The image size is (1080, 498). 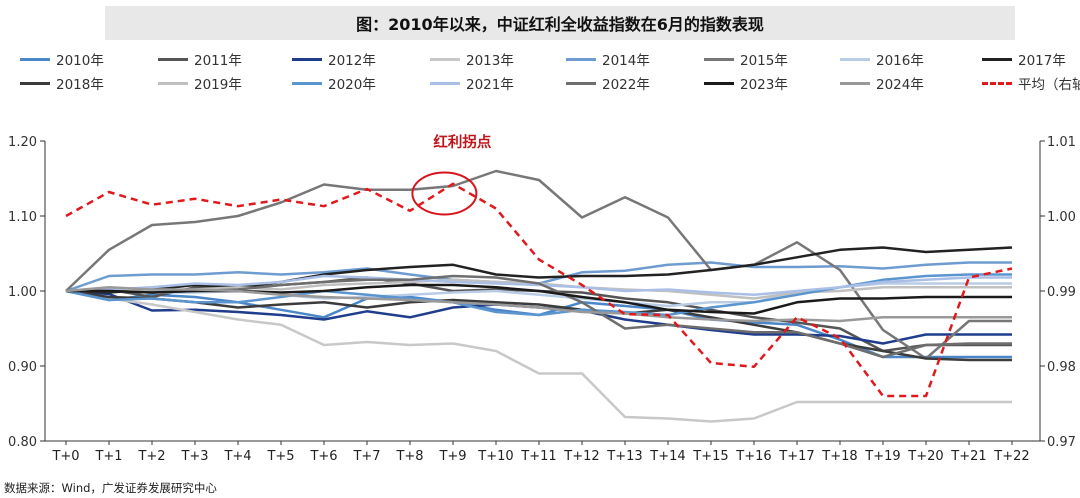 I want to click on legend-label: 2014年, so click(x=626, y=61).